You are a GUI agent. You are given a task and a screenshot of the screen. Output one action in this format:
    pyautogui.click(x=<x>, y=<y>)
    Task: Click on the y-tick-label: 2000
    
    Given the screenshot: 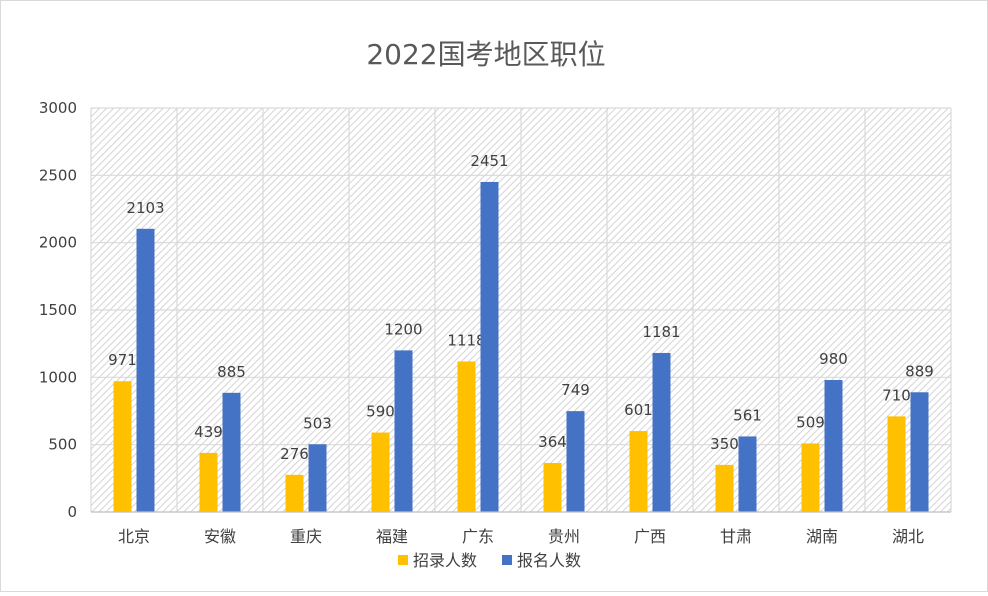 What is the action you would take?
    pyautogui.click(x=58, y=243)
    